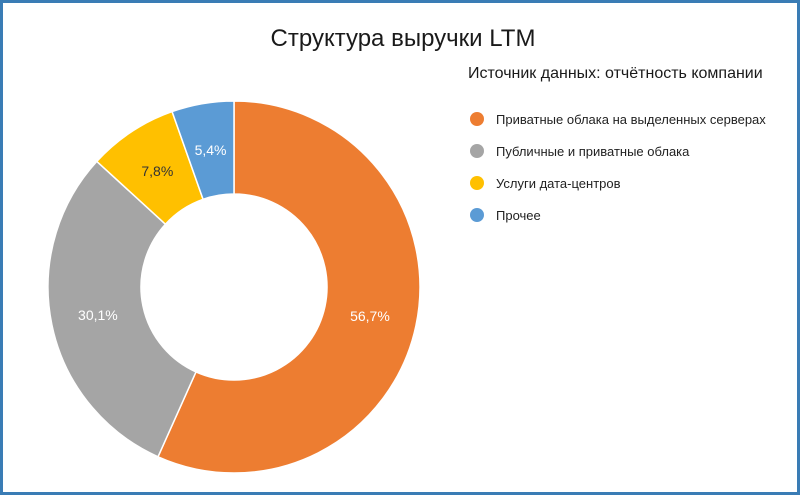  I want to click on slice-data-label: 30,1%, so click(98, 315).